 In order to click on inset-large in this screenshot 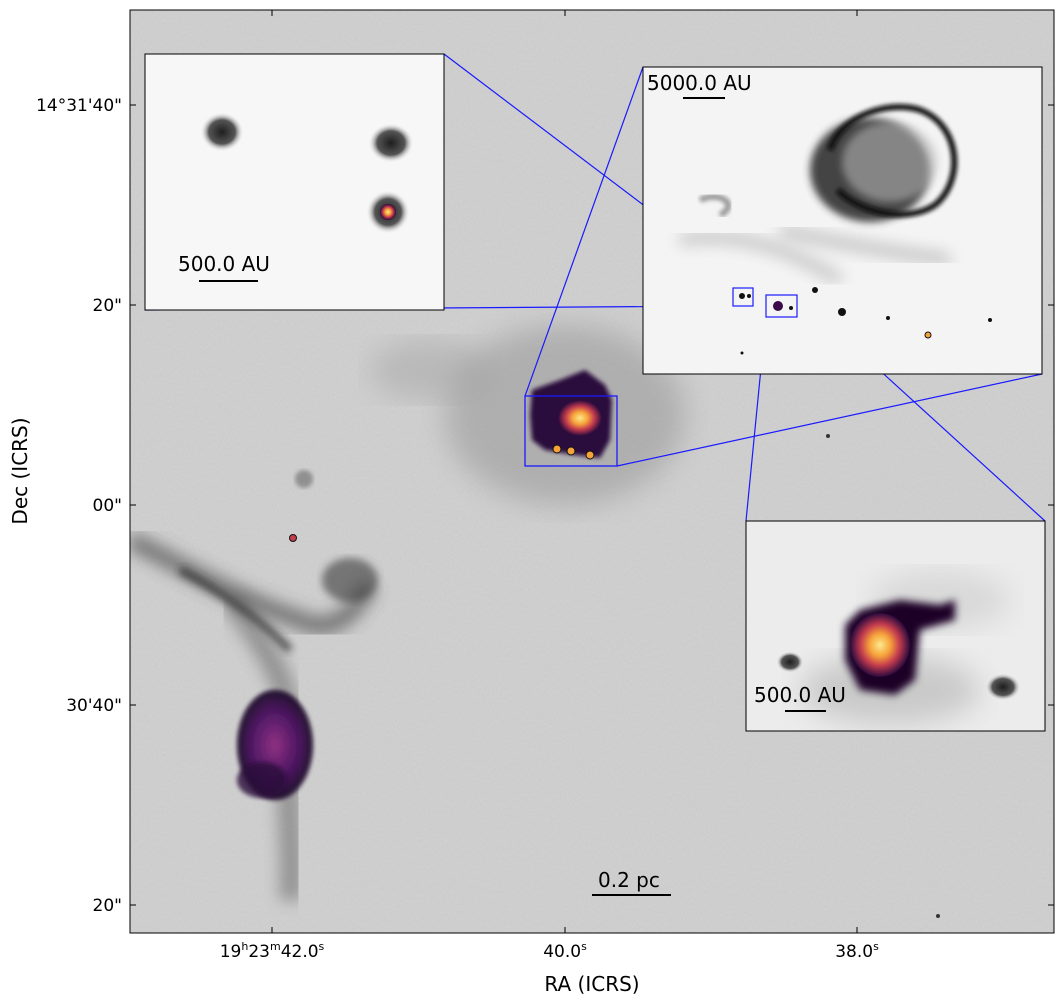, I will do `click(842, 220)`.